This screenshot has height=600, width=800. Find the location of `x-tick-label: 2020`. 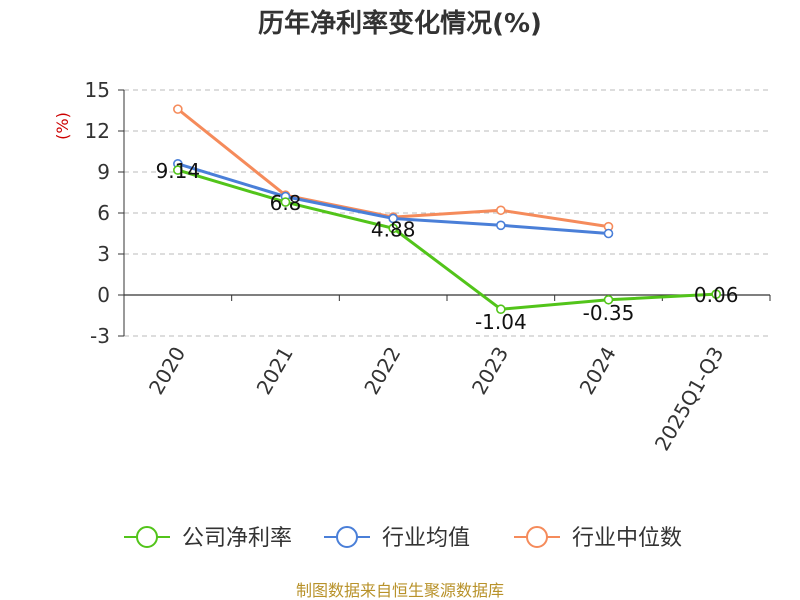

x-tick-label: 2020 is located at coordinates (167, 371).